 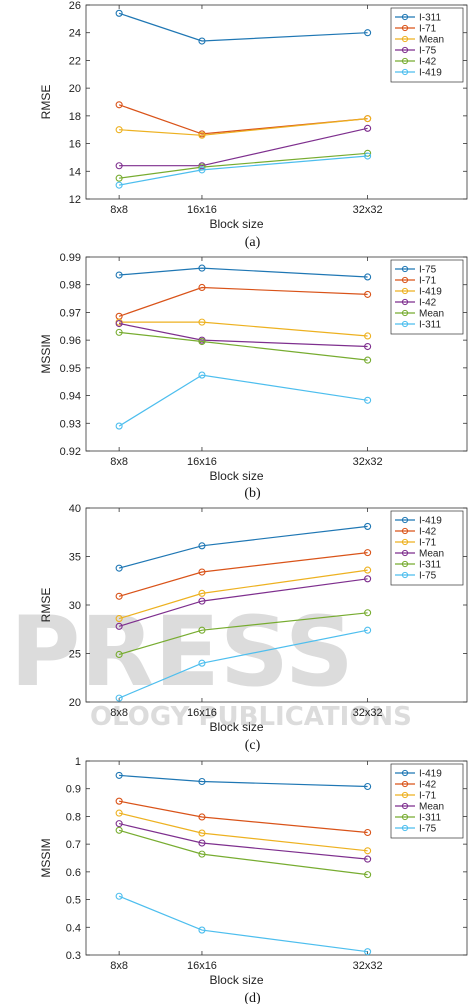 What do you see at coordinates (75, 509) in the screenshot?
I see `y-tick-label: 40` at bounding box center [75, 509].